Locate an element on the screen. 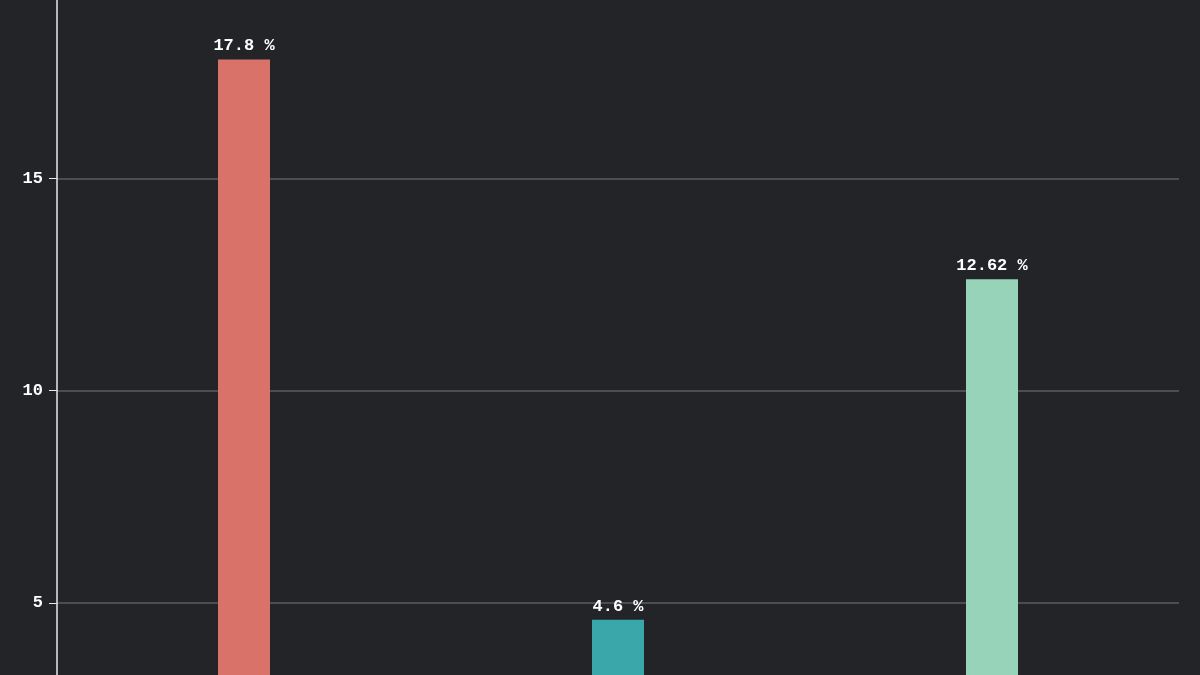 This screenshot has width=1200, height=675. y-tick-label: 5 is located at coordinates (37, 603).